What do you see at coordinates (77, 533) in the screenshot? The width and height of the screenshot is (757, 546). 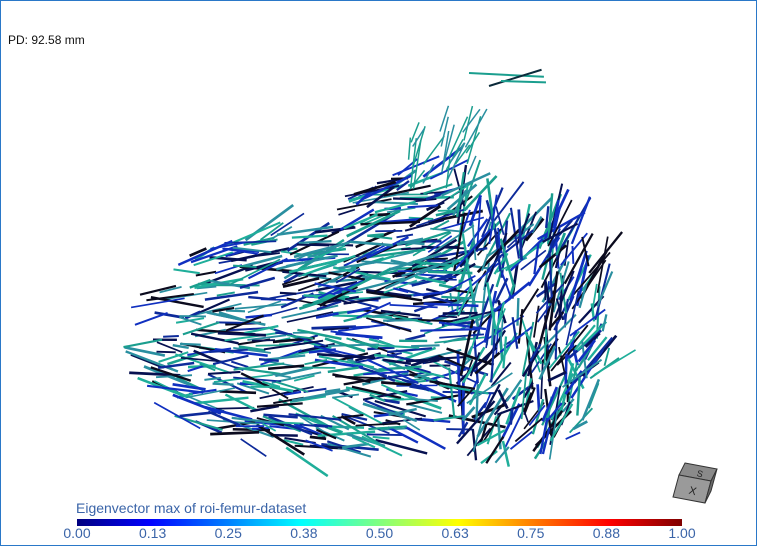 I see `colorbar-tick-label: 0.00` at bounding box center [77, 533].